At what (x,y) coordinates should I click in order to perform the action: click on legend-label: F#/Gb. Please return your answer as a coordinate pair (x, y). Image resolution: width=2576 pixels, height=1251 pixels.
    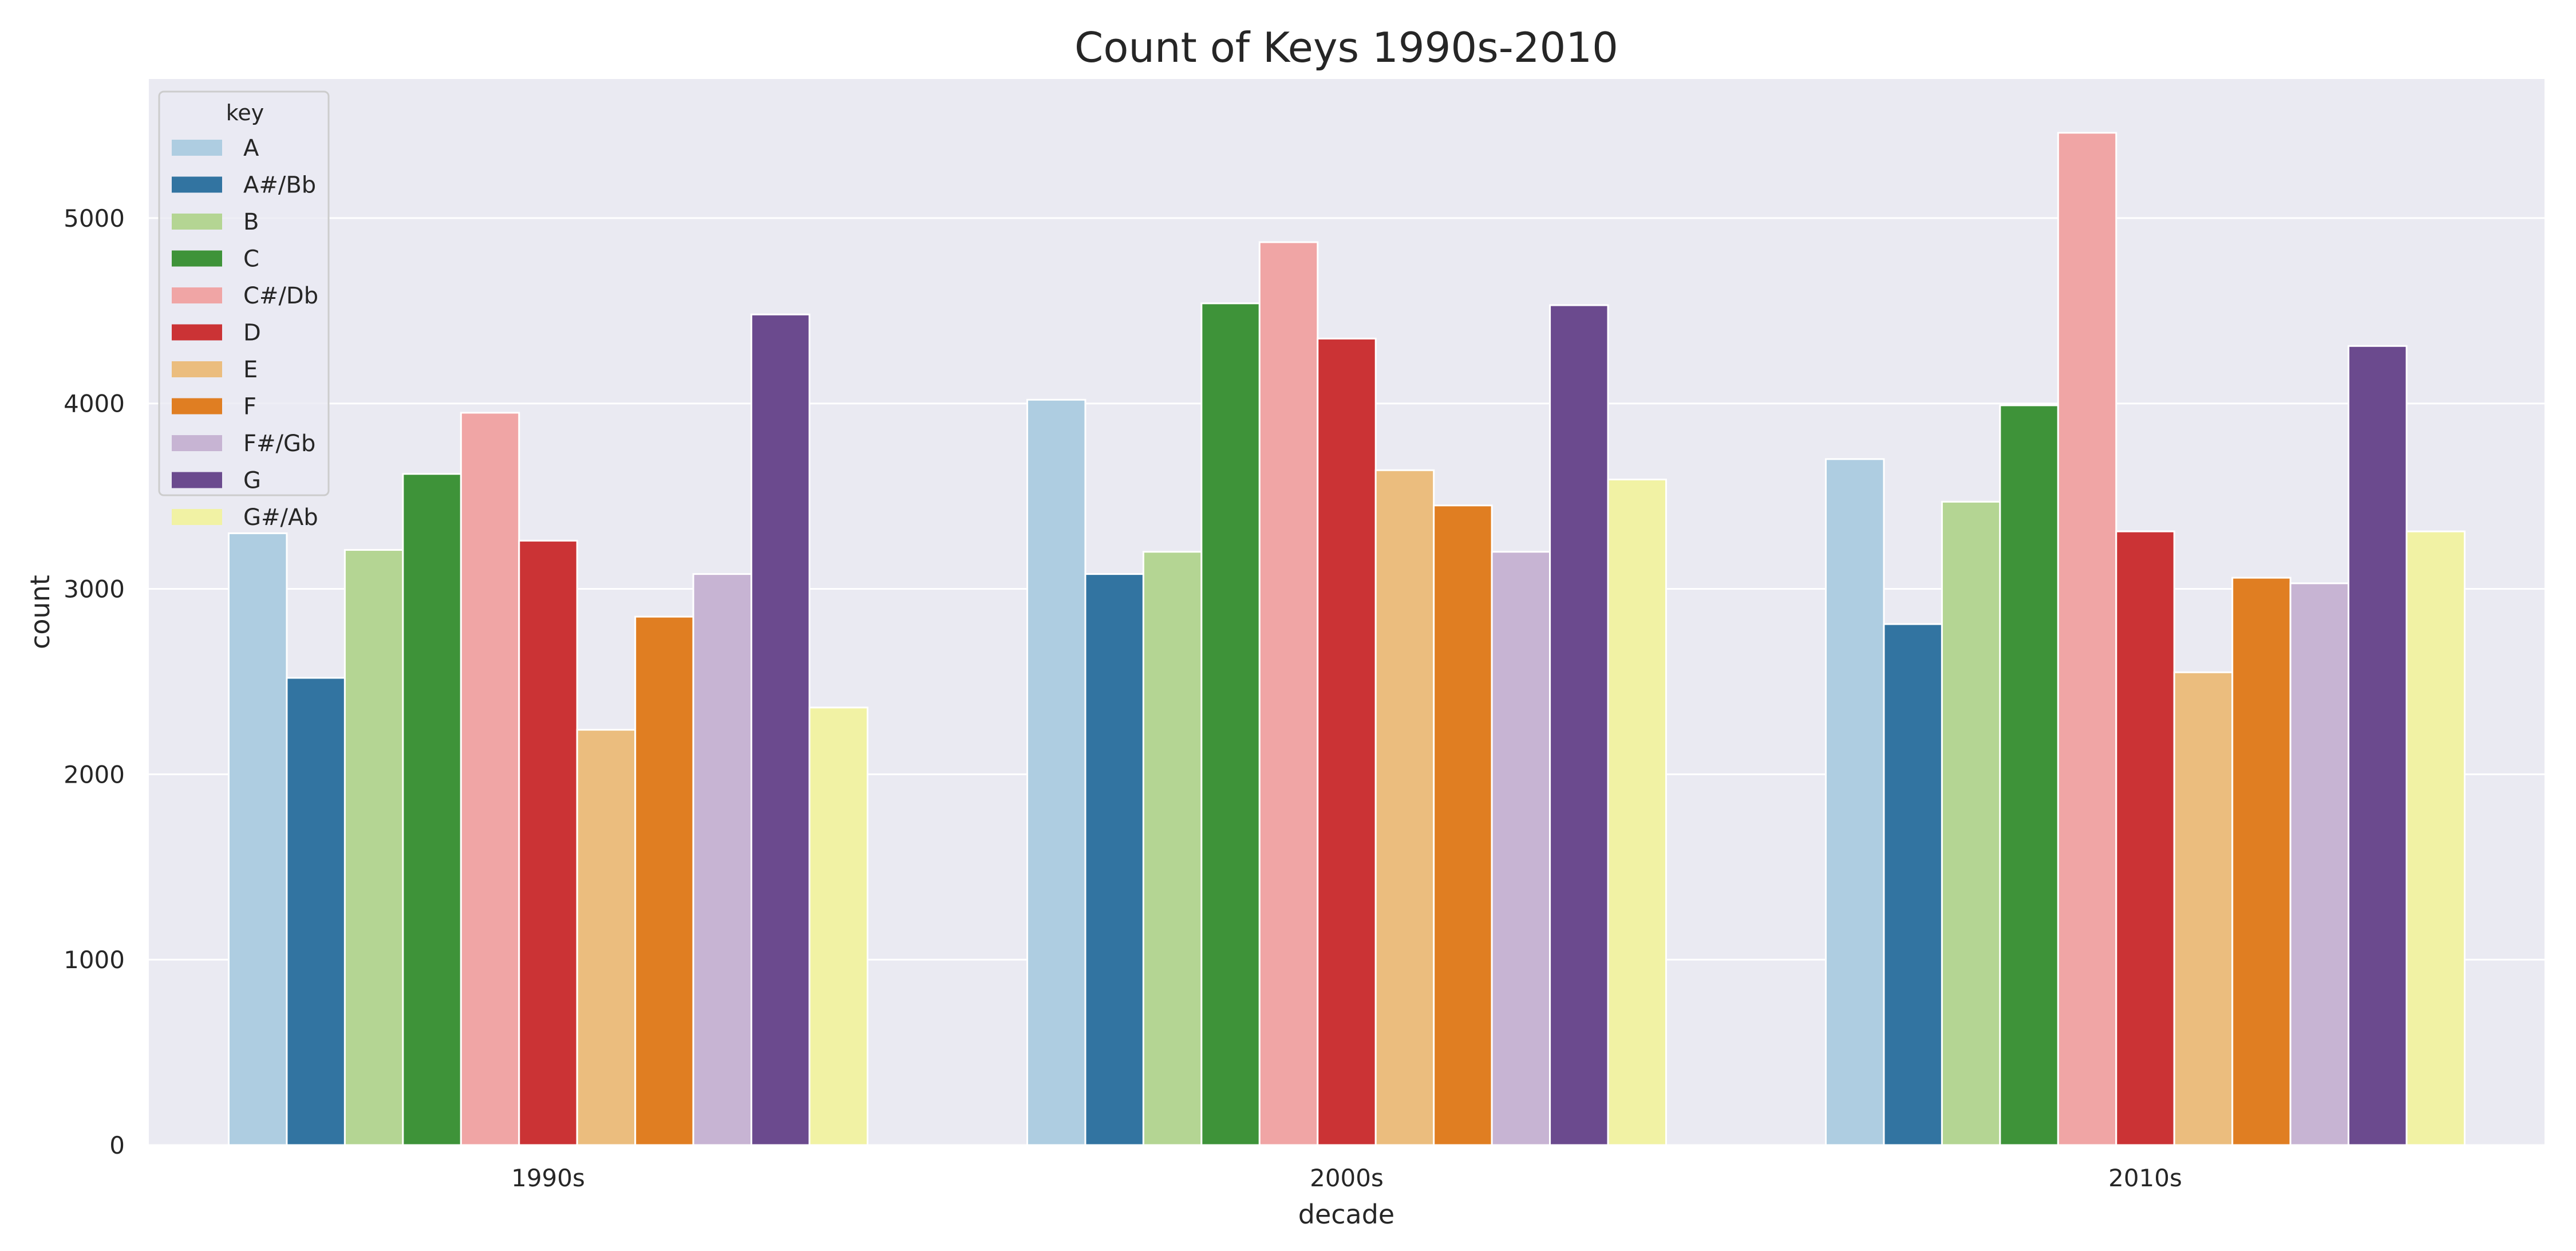
    Looking at the image, I should click on (279, 444).